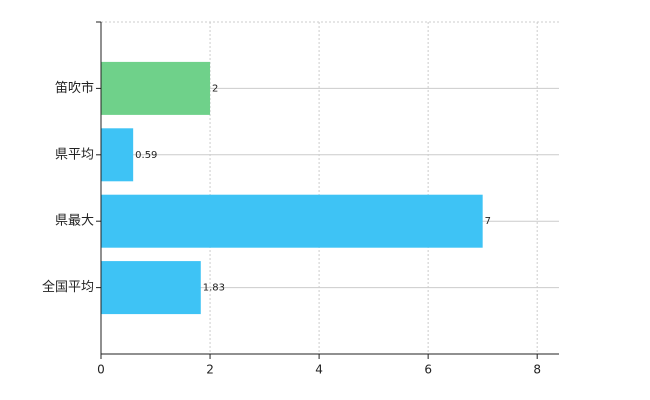 Image resolution: width=650 pixels, height=400 pixels. I want to click on y-tick-label: 笛吹市, so click(74, 88).